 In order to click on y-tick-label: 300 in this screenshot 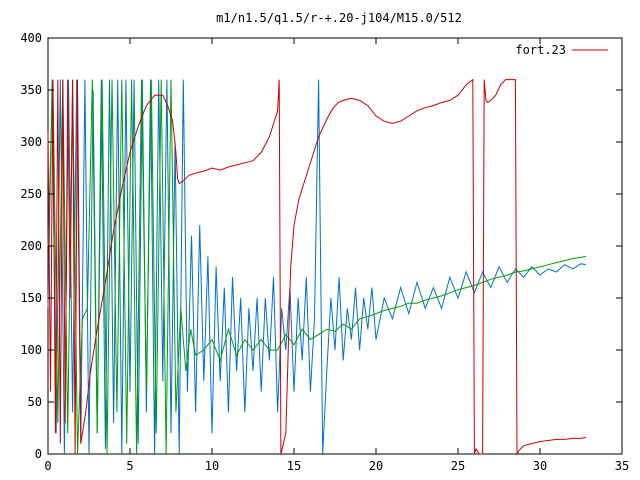, I will do `click(31, 142)`.